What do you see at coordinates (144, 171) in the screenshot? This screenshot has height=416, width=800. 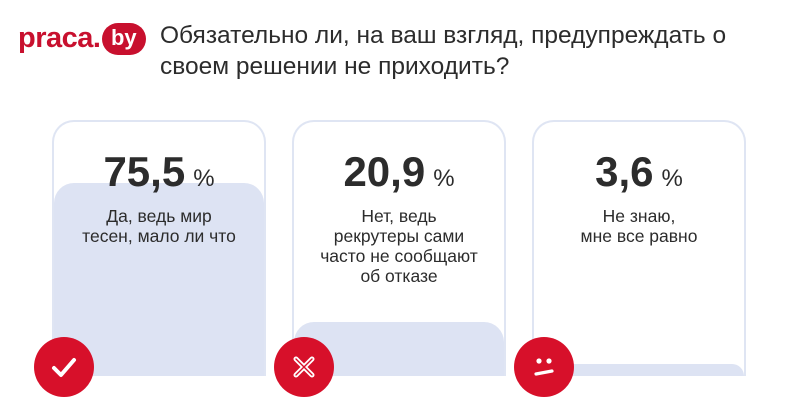 I see `data-label: 75,5` at bounding box center [144, 171].